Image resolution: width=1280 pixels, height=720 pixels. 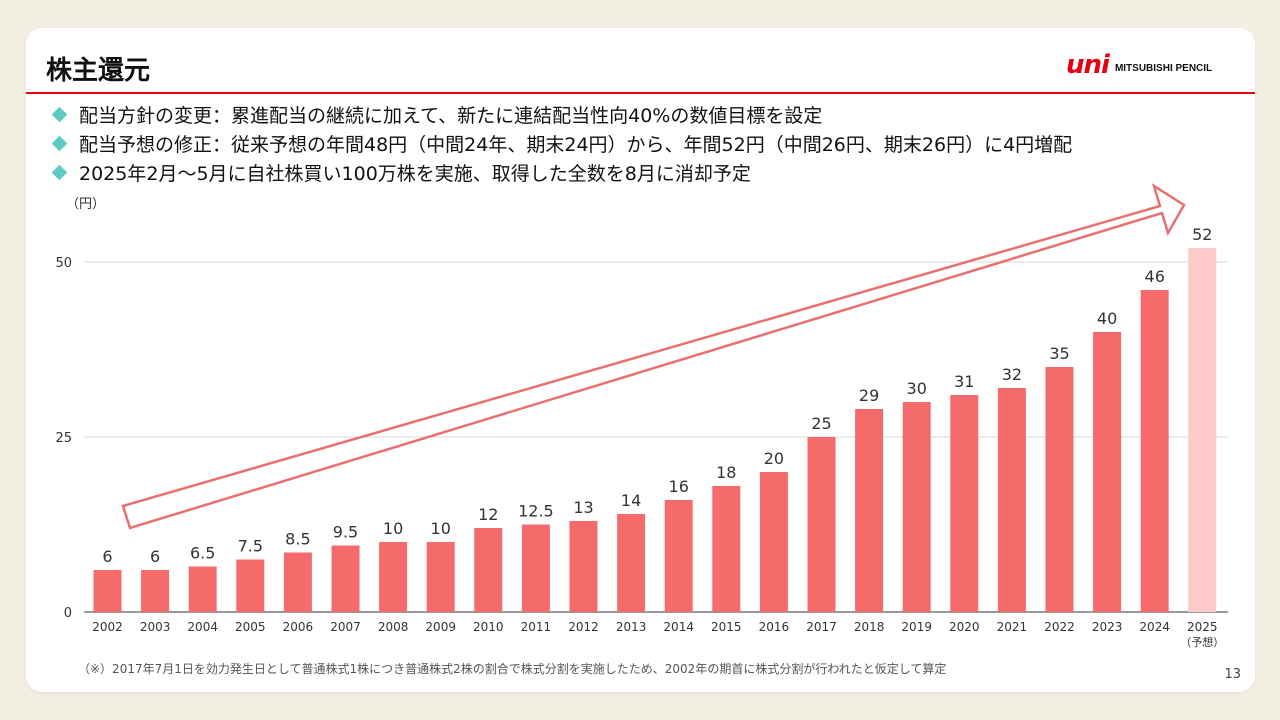 I want to click on title-divider, so click(x=640, y=93).